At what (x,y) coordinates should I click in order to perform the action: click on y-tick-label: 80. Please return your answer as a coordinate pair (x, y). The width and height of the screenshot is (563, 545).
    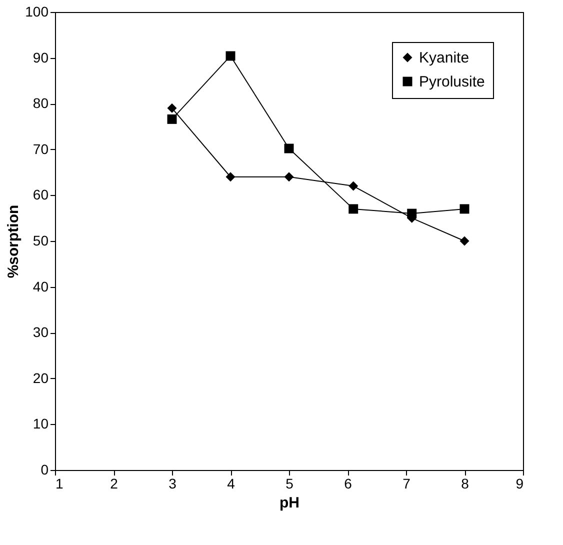
    Looking at the image, I should click on (40, 103).